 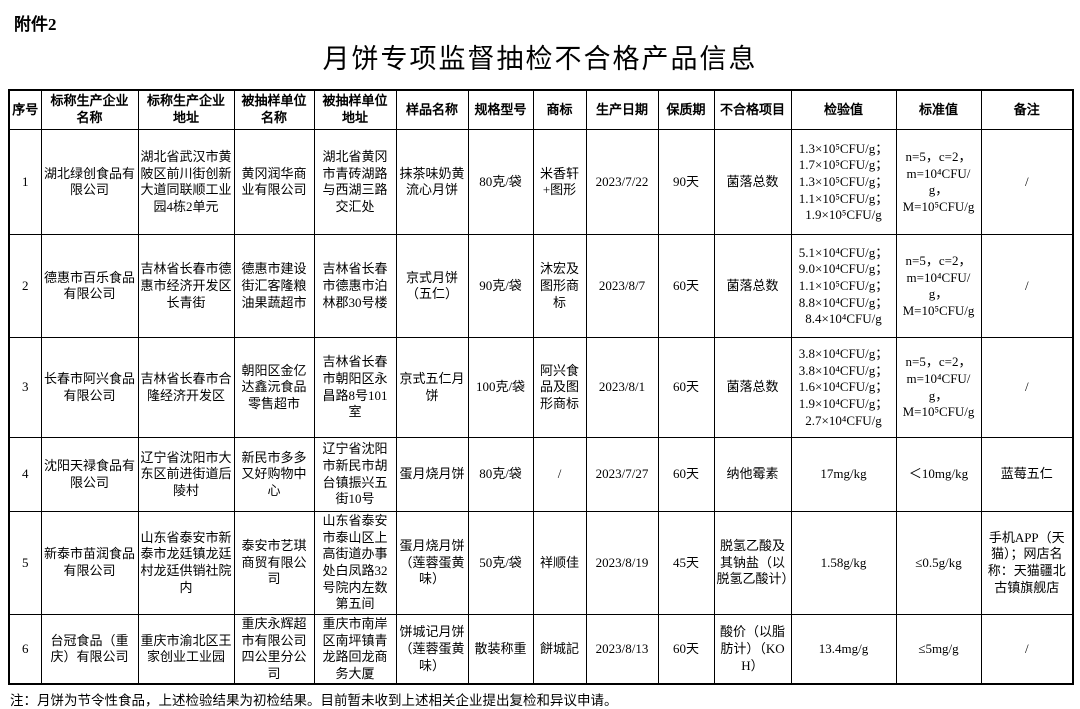 I want to click on cell-producer-name: 台冠食品（重庆）有限公司, so click(x=89, y=649).